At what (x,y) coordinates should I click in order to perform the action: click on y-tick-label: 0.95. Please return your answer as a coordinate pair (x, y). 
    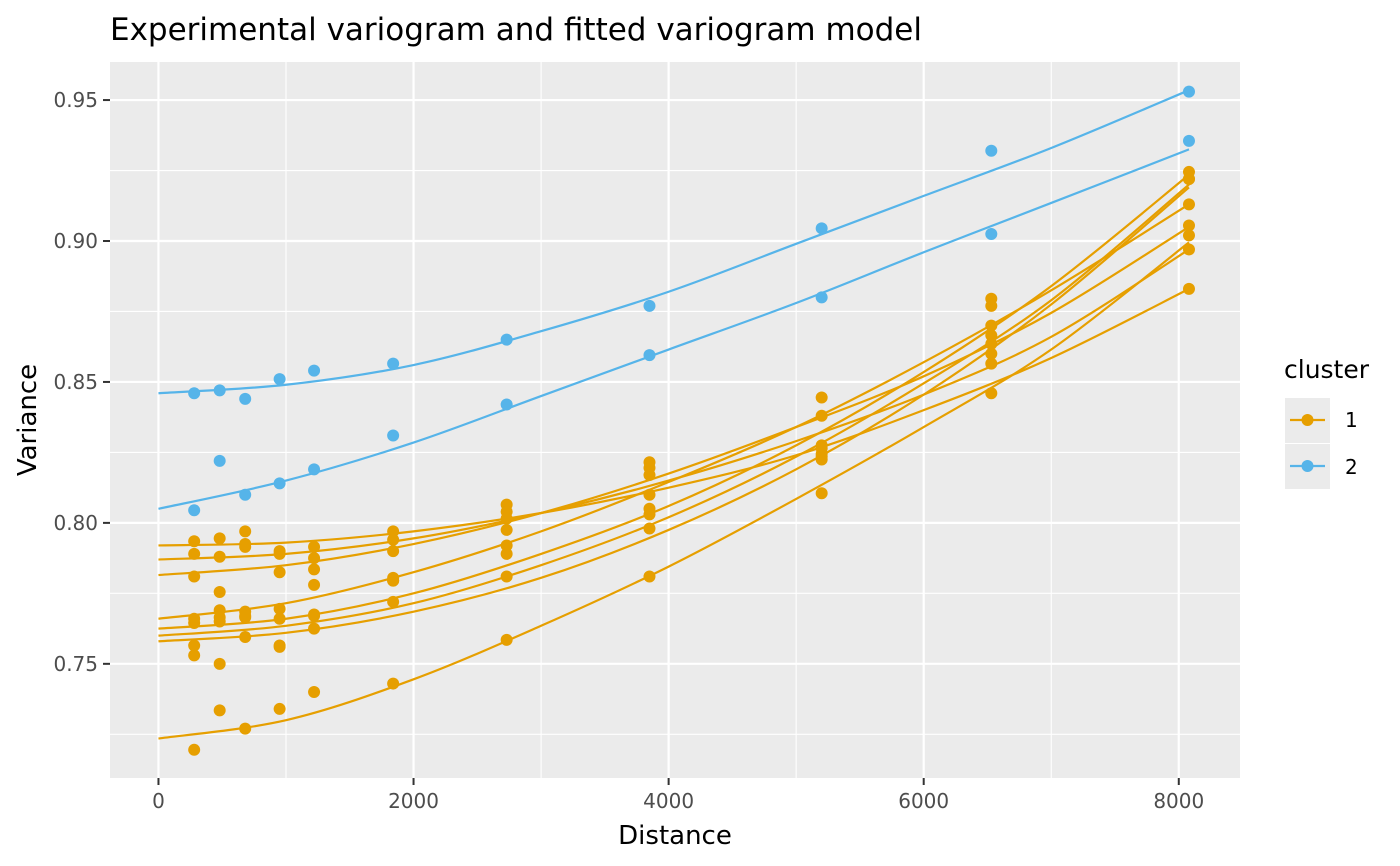
    Looking at the image, I should click on (75, 100).